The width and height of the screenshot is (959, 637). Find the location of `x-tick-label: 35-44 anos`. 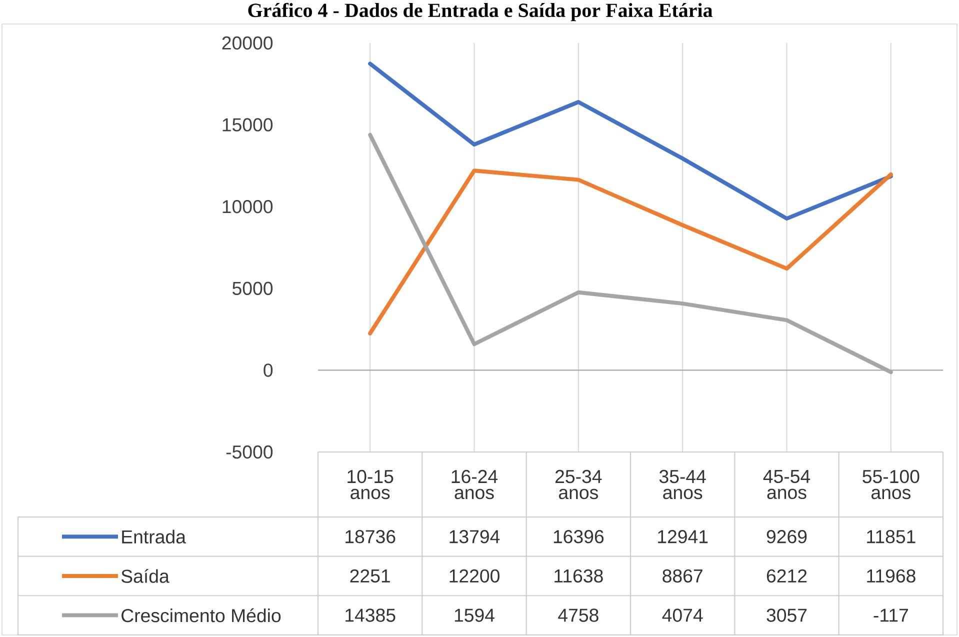

x-tick-label: 35-44 anos is located at coordinates (682, 485).